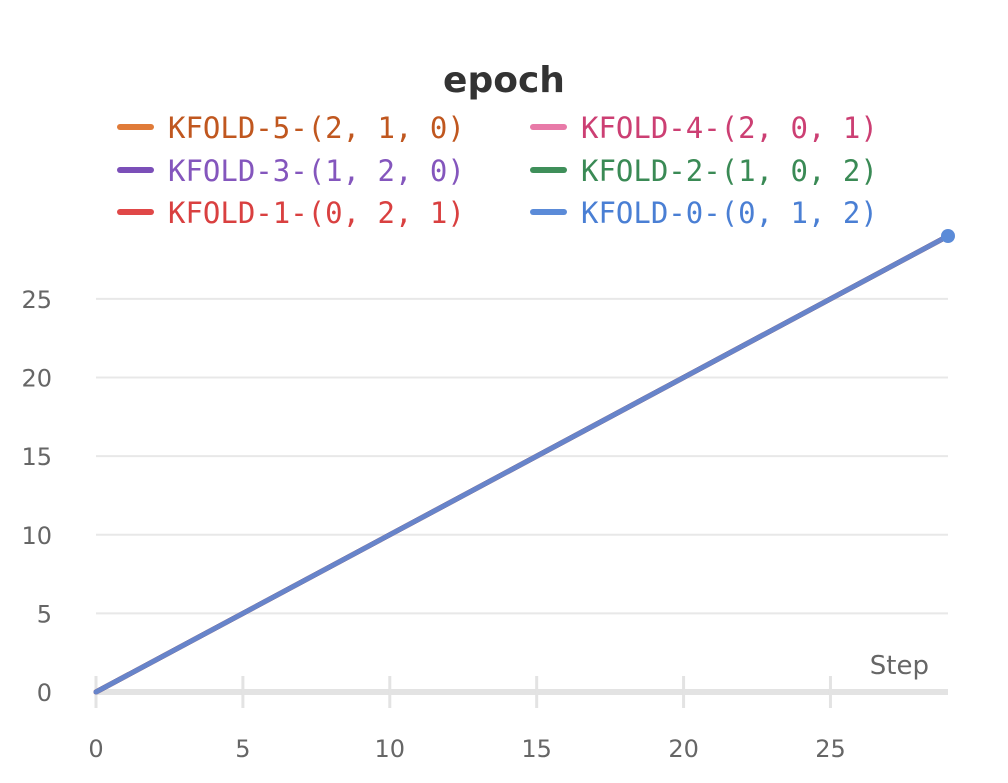  I want to click on y-tick-label-20: 20, so click(36, 379).